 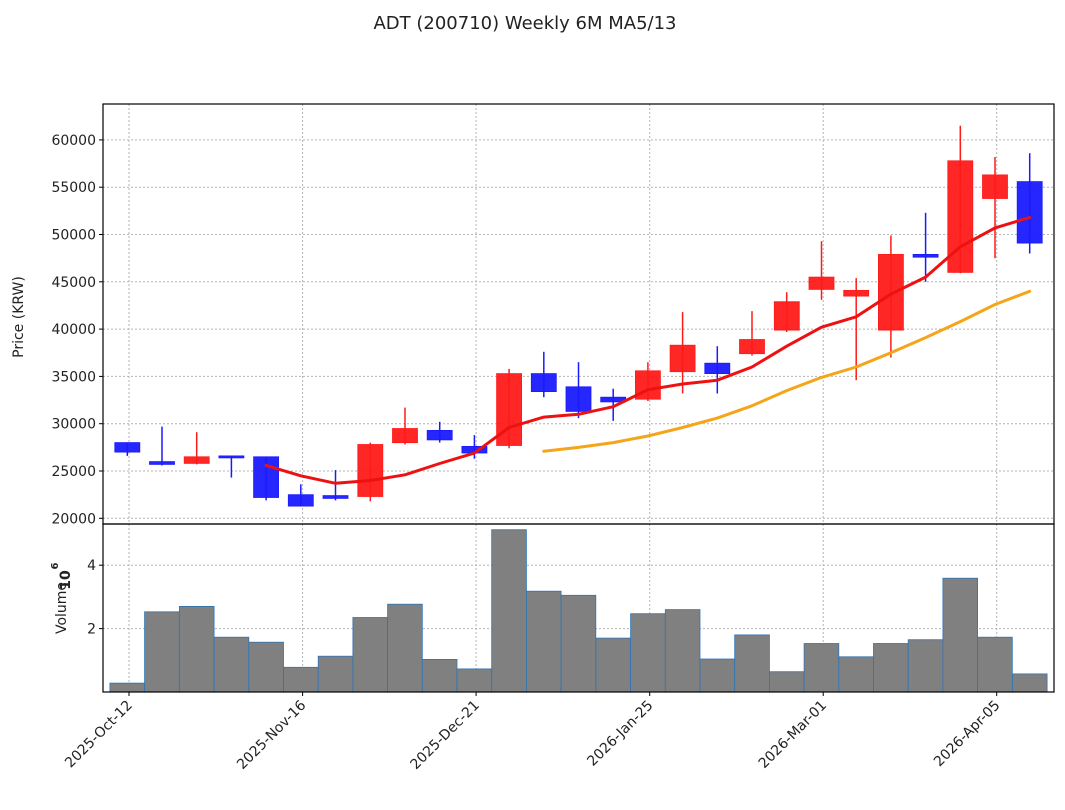 I want to click on time-tick-label: 2025-Oct-12, so click(x=99, y=735).